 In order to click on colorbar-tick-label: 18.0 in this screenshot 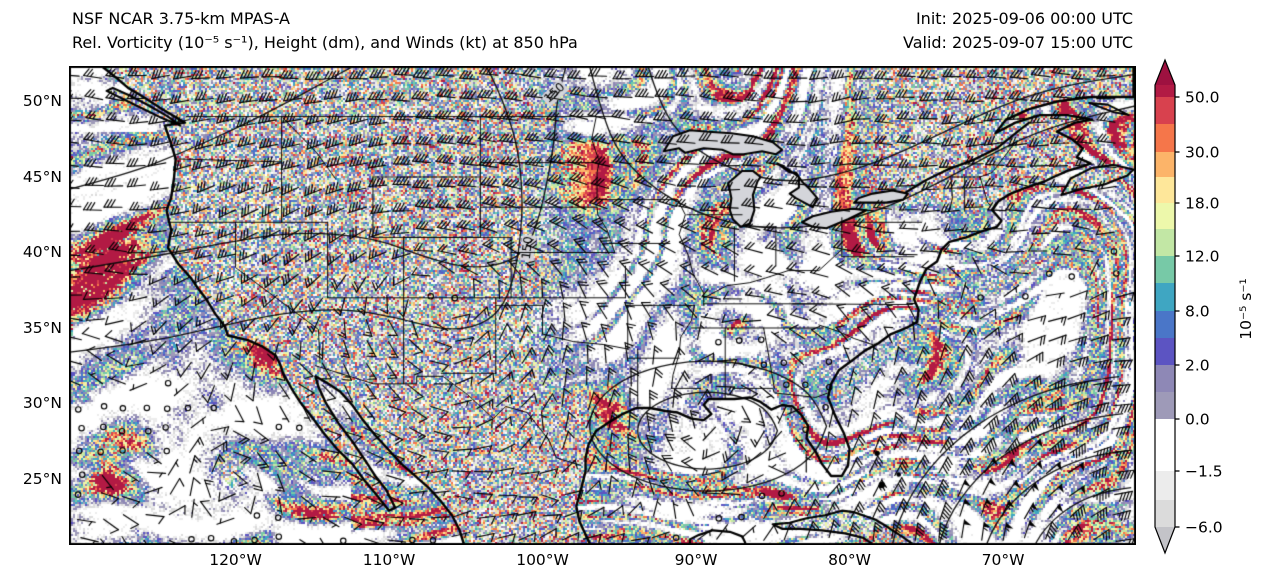, I will do `click(1202, 204)`.